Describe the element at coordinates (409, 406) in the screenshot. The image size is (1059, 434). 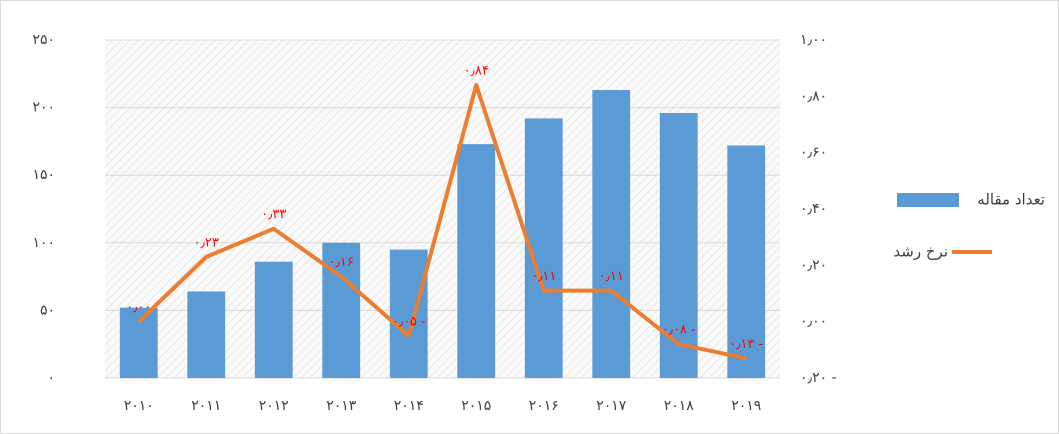
I see `x-tick-label: ۲۰۱۴` at that location.